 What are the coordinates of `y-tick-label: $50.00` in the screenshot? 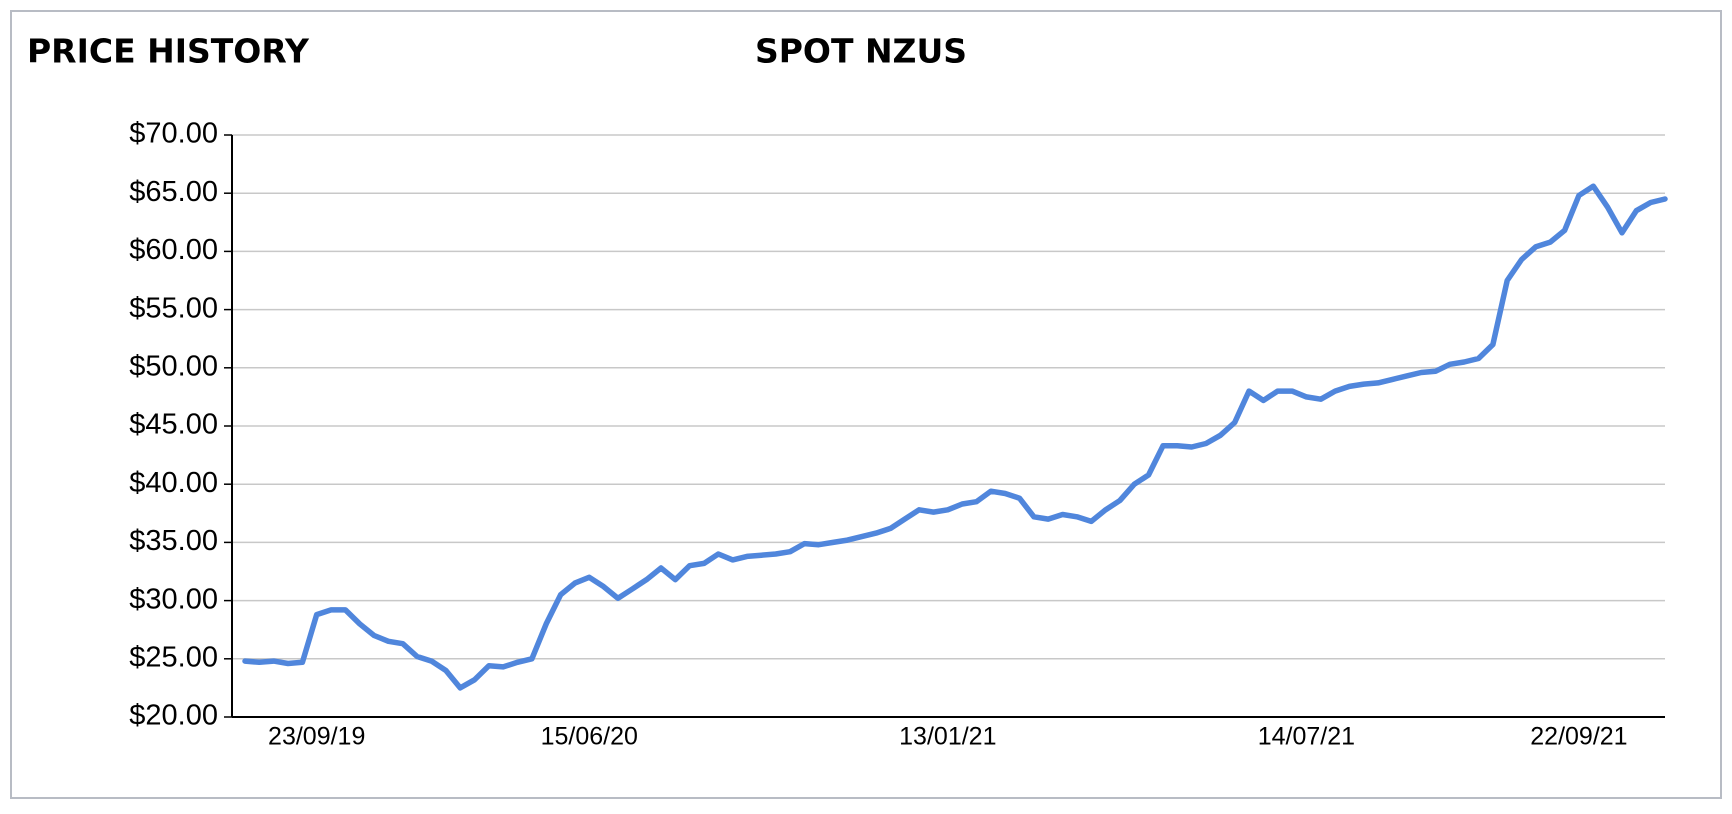 It's located at (173, 366).